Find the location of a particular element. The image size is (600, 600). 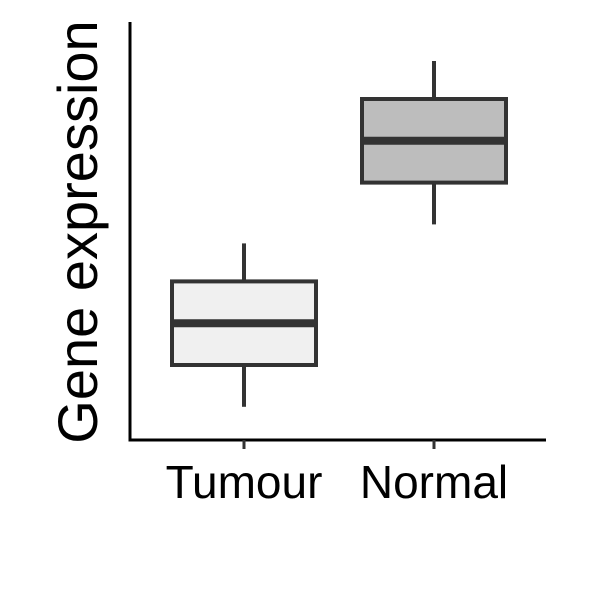

y-axis-title: Gene expression is located at coordinates (77, 231).